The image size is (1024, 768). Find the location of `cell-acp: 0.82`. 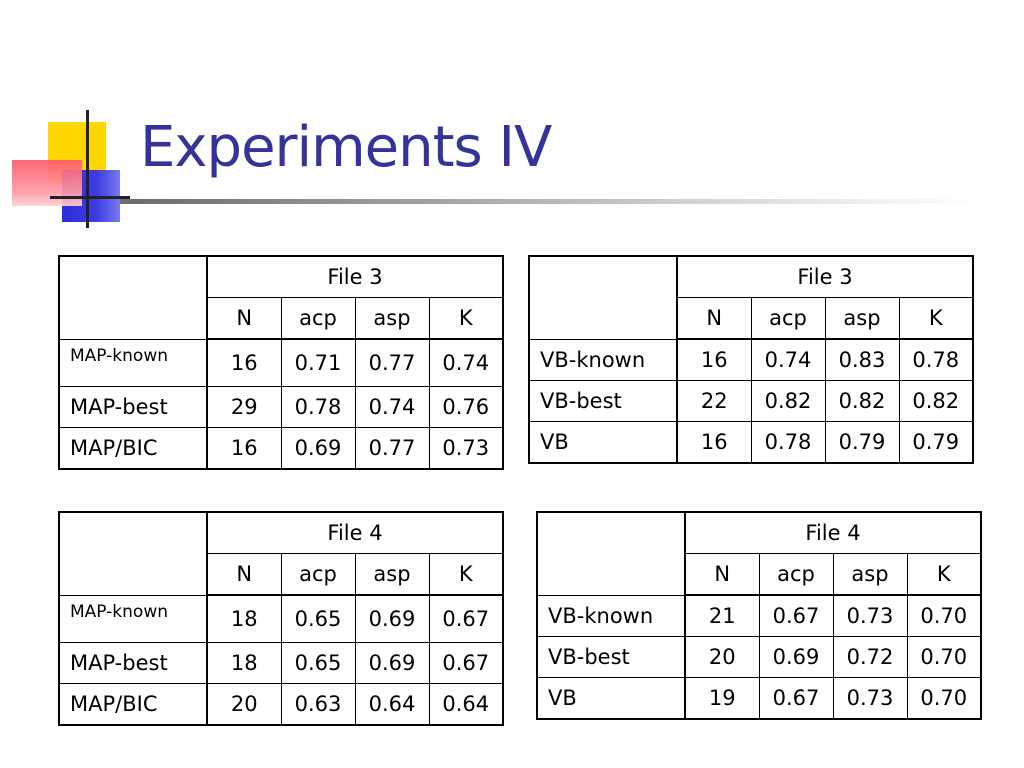

cell-acp: 0.82 is located at coordinates (788, 401).